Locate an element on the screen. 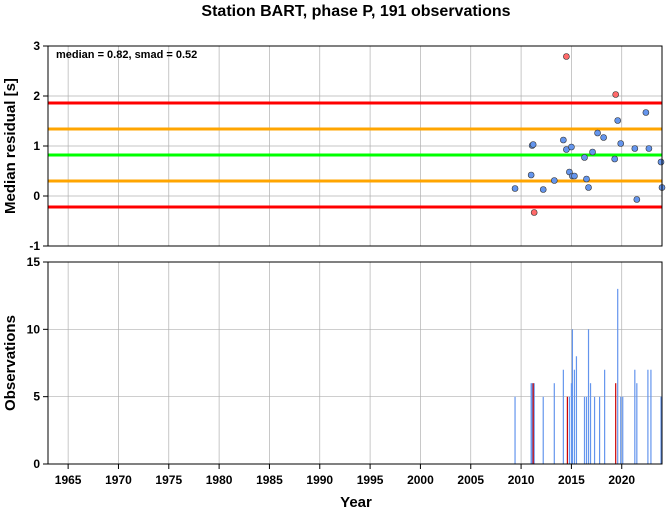  x-tick-label: 1980 is located at coordinates (219, 480).